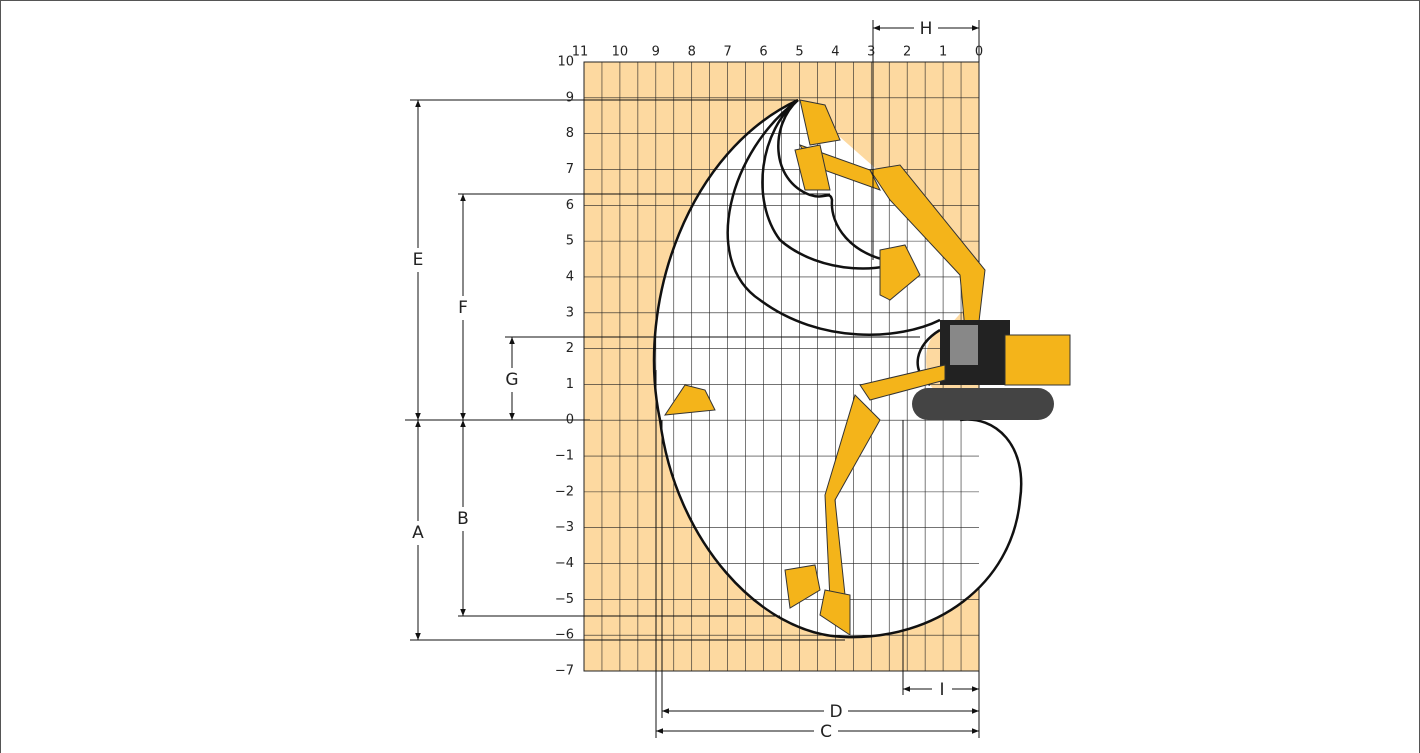 Image resolution: width=1420 pixels, height=753 pixels. Describe the element at coordinates (826, 732) in the screenshot. I see `dimension-label: C` at that location.